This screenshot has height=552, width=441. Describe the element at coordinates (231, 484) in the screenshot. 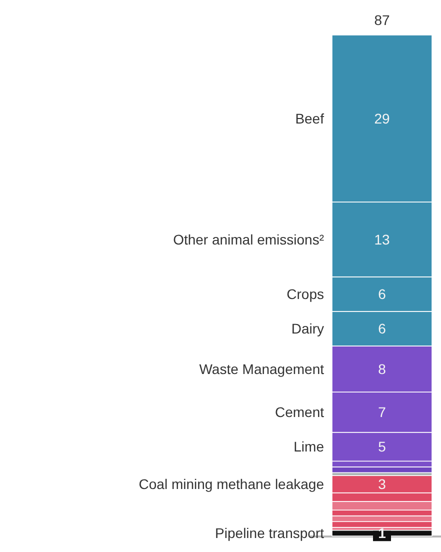

I see `series-label: Coal mining methane leakage` at that location.